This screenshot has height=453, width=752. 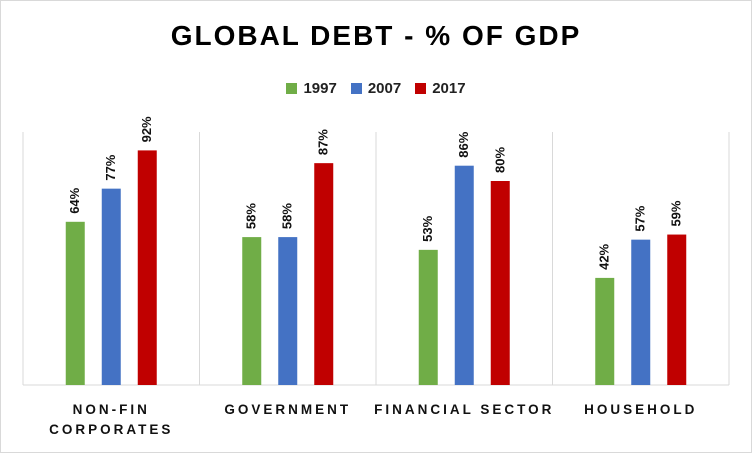 What do you see at coordinates (449, 88) in the screenshot?
I see `legend-label-2017: 2017` at bounding box center [449, 88].